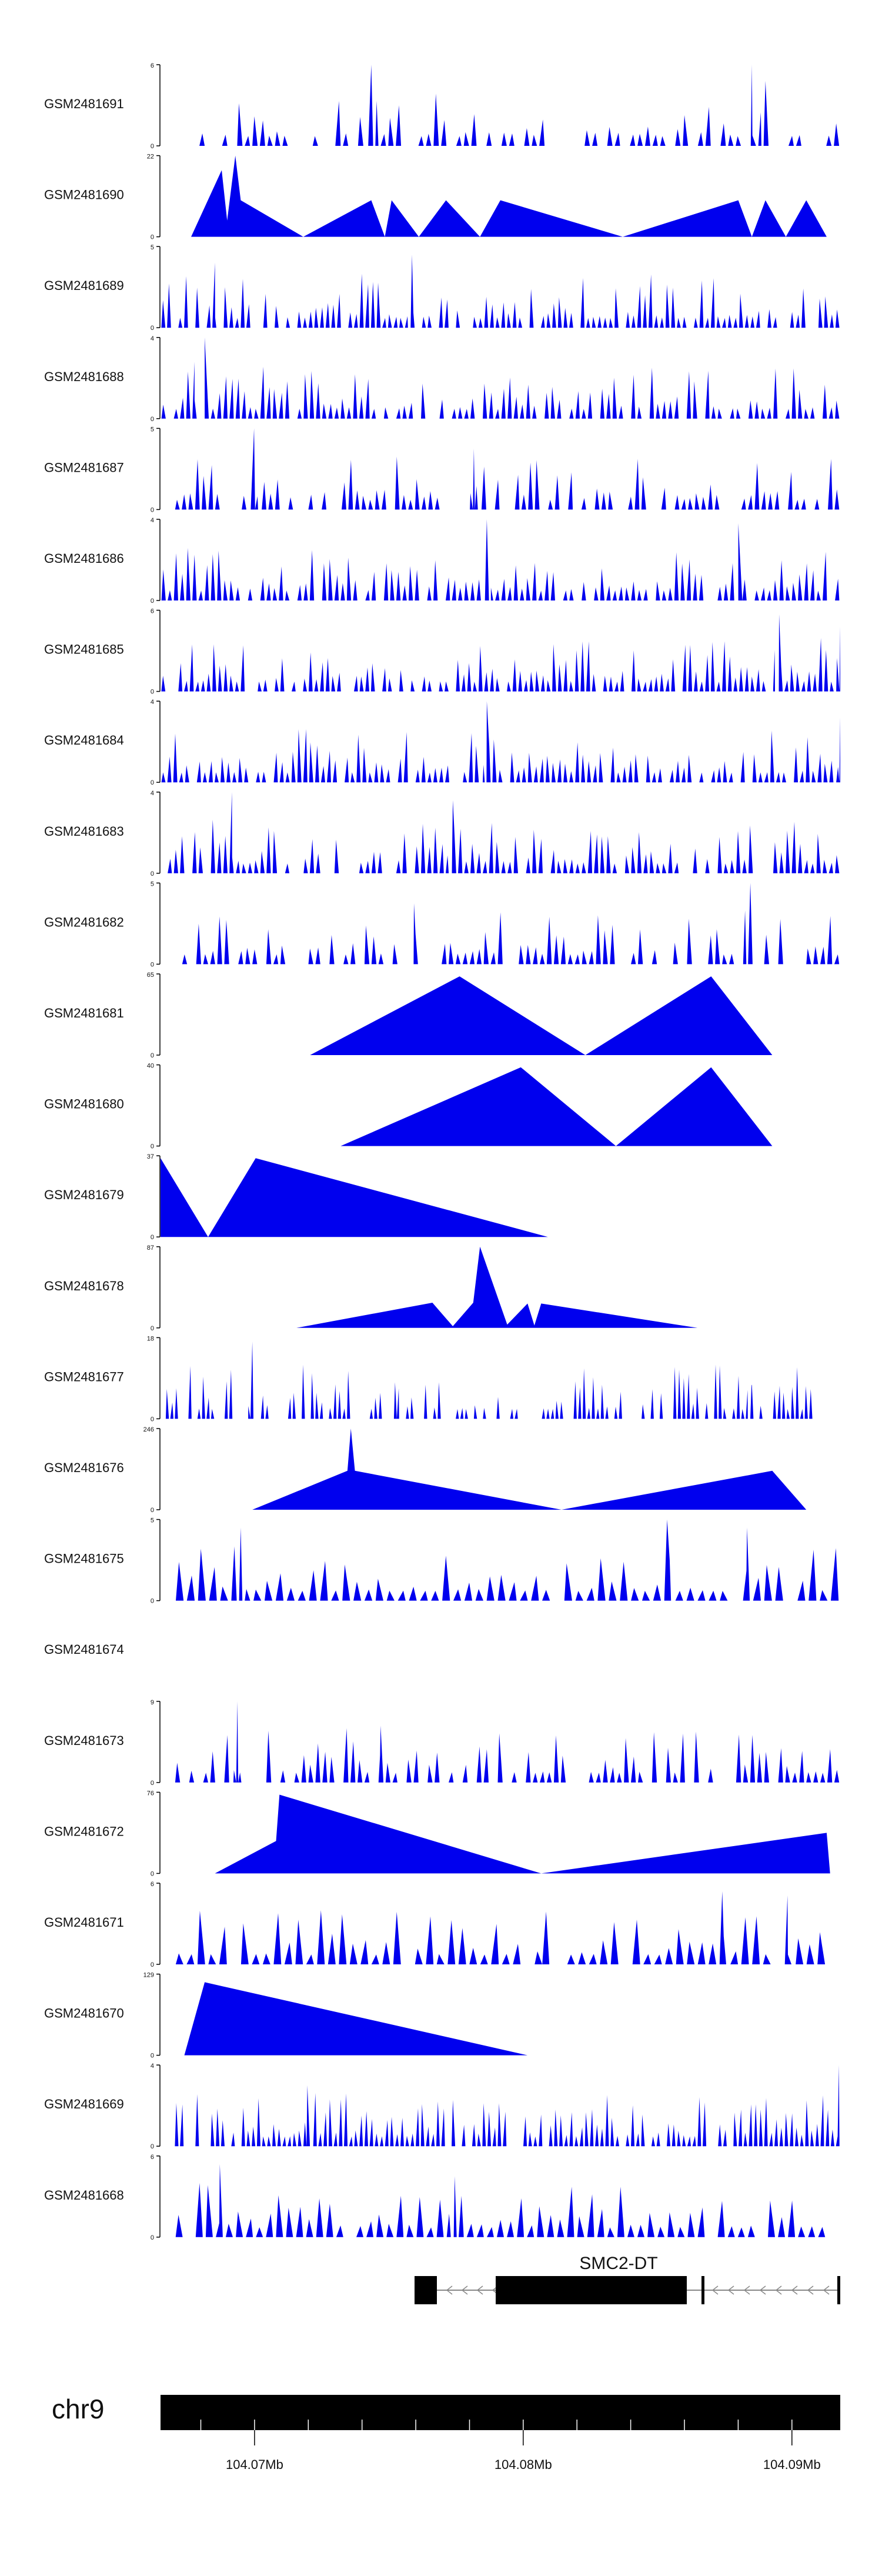 The image size is (882, 2576). What do you see at coordinates (84, 558) in the screenshot?
I see `track-label: GSM2481686` at bounding box center [84, 558].